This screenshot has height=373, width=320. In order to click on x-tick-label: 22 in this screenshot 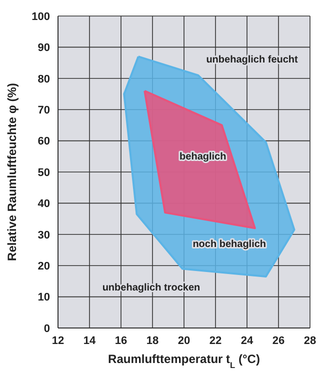, I will do `click(215, 340)`.